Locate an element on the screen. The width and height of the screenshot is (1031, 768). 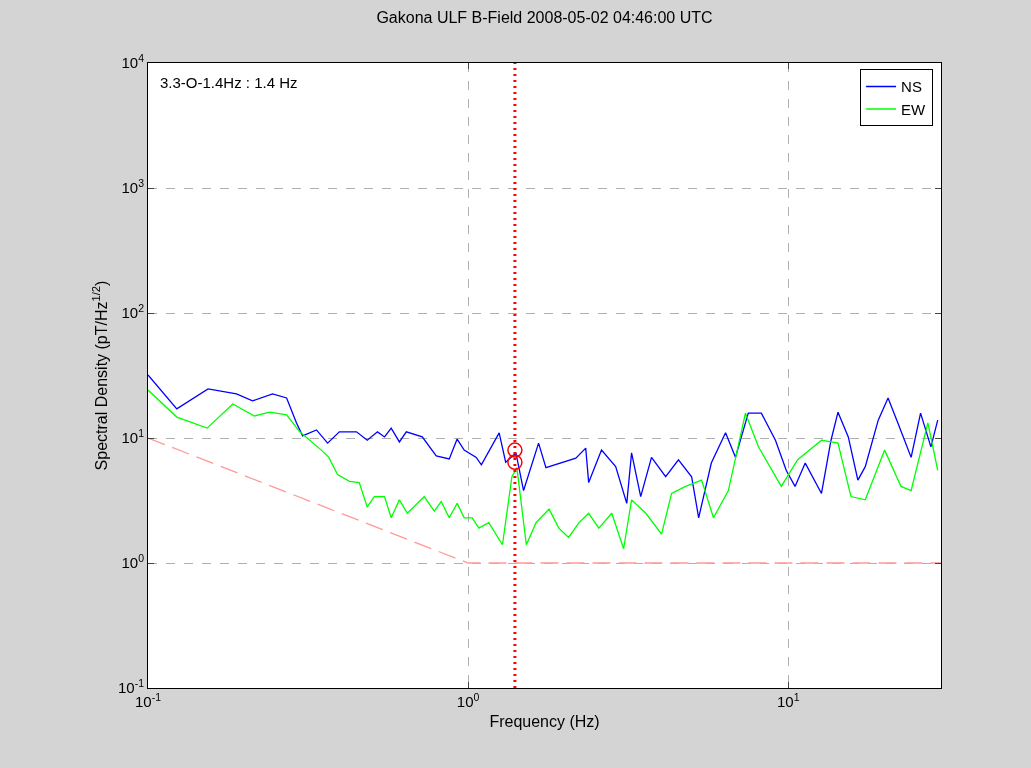
x-tick-label: 10$^{1}$ is located at coordinates (788, 700).